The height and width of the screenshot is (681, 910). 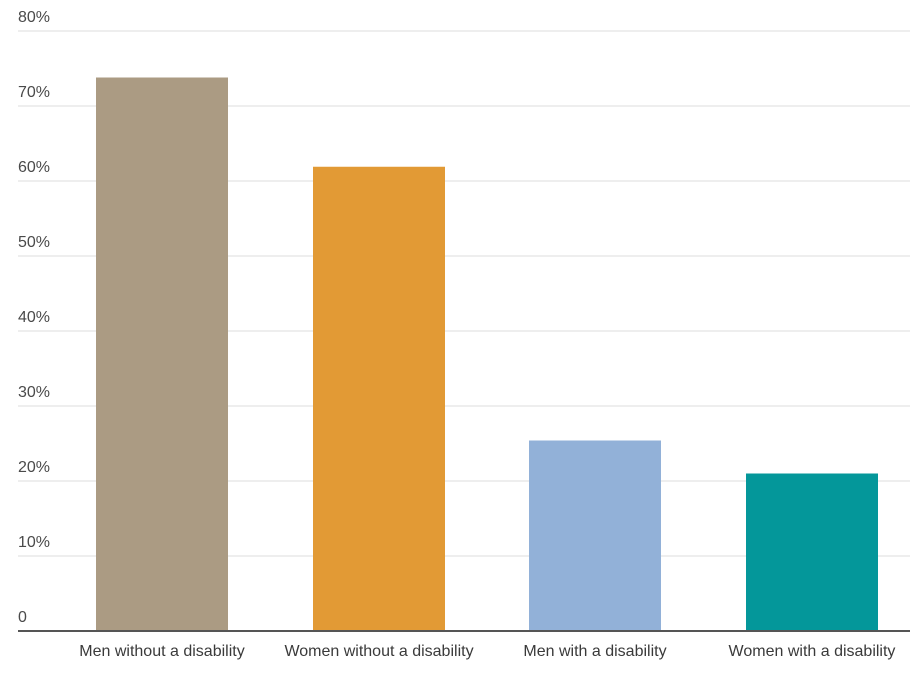 I want to click on y-tick-label: 80%, so click(x=34, y=17).